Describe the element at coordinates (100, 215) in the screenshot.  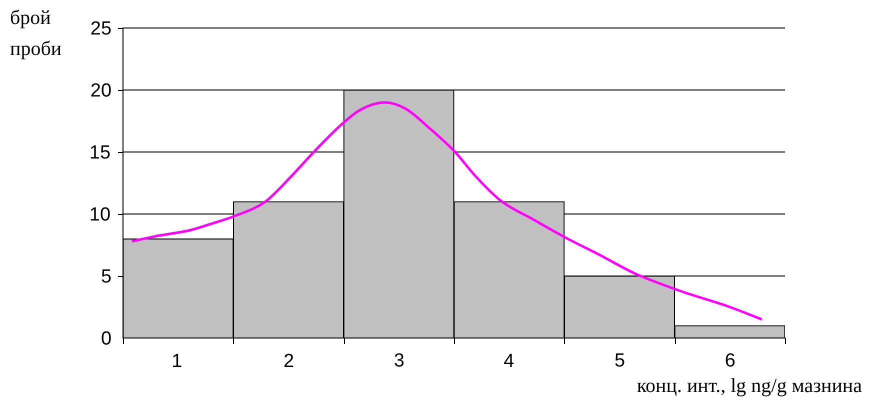
I see `y-tick-label: 10` at that location.